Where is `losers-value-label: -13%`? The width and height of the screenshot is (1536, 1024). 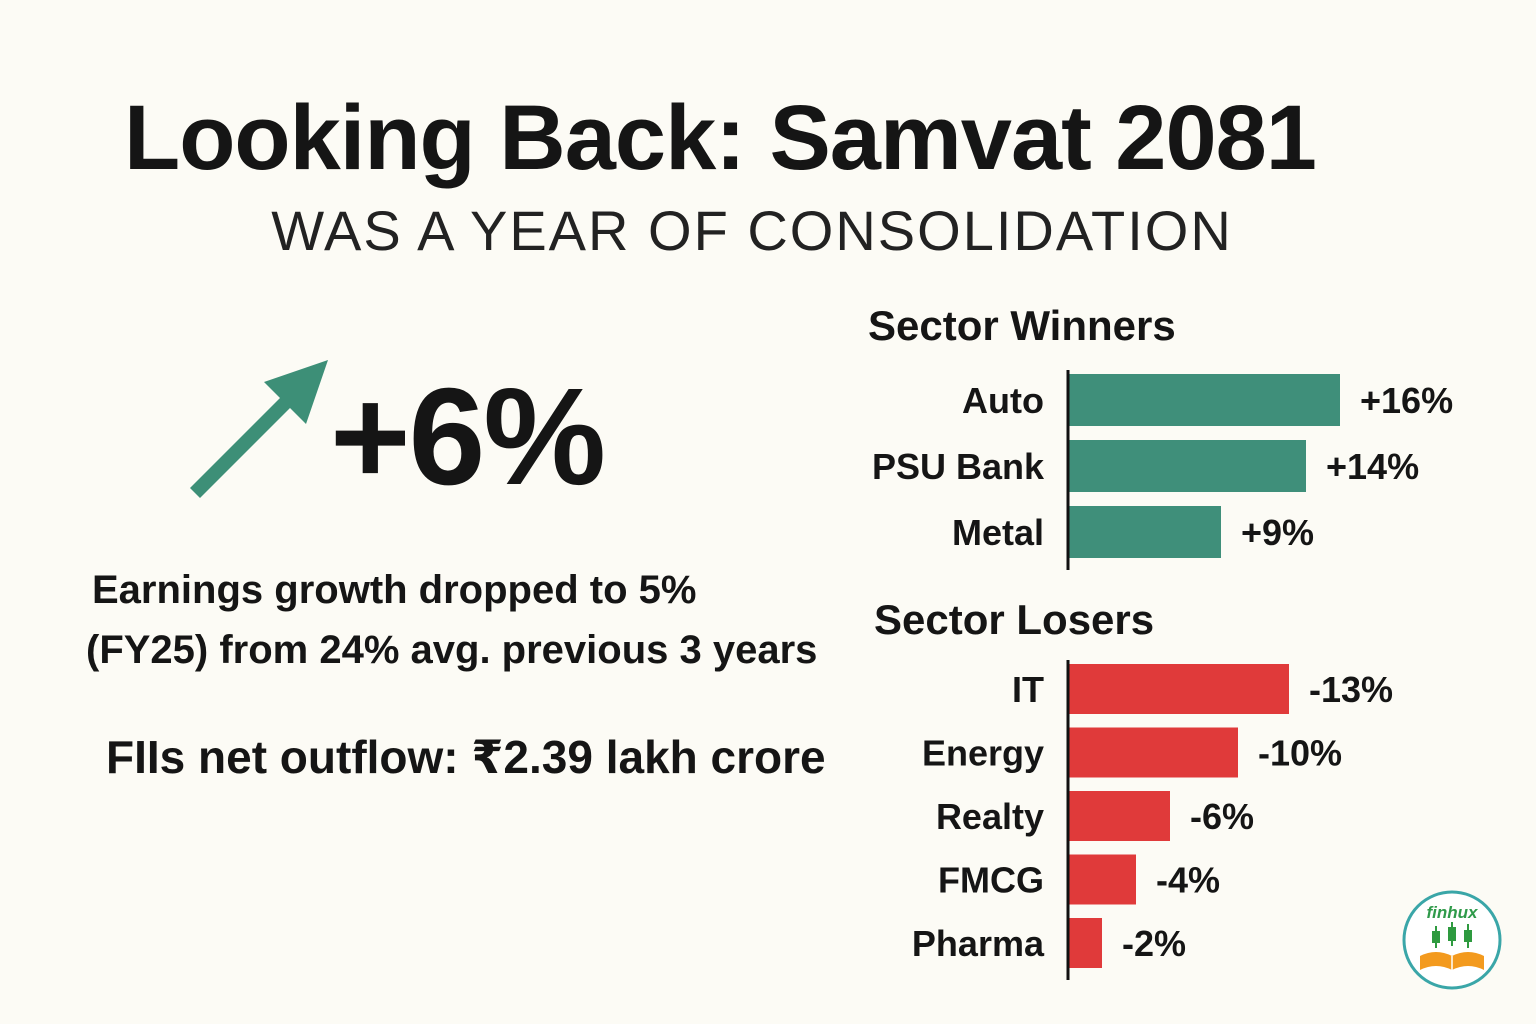
losers-value-label: -13% is located at coordinates (1351, 689).